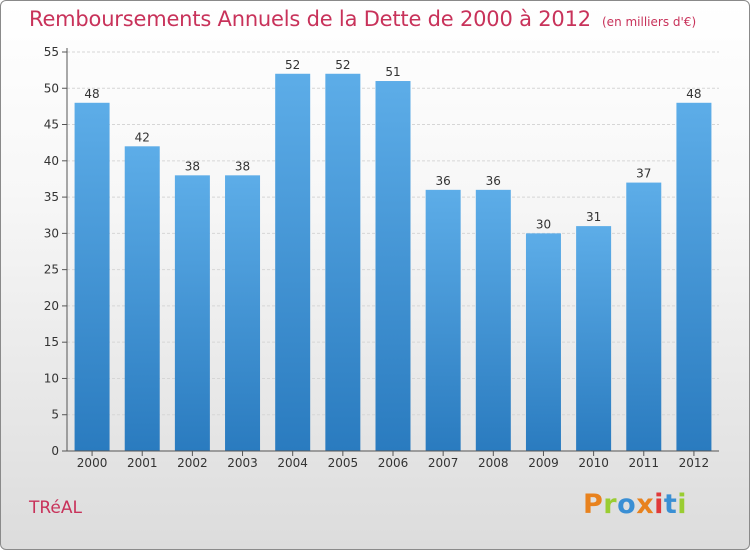  I want to click on bar-value-label: 51, so click(392, 72).